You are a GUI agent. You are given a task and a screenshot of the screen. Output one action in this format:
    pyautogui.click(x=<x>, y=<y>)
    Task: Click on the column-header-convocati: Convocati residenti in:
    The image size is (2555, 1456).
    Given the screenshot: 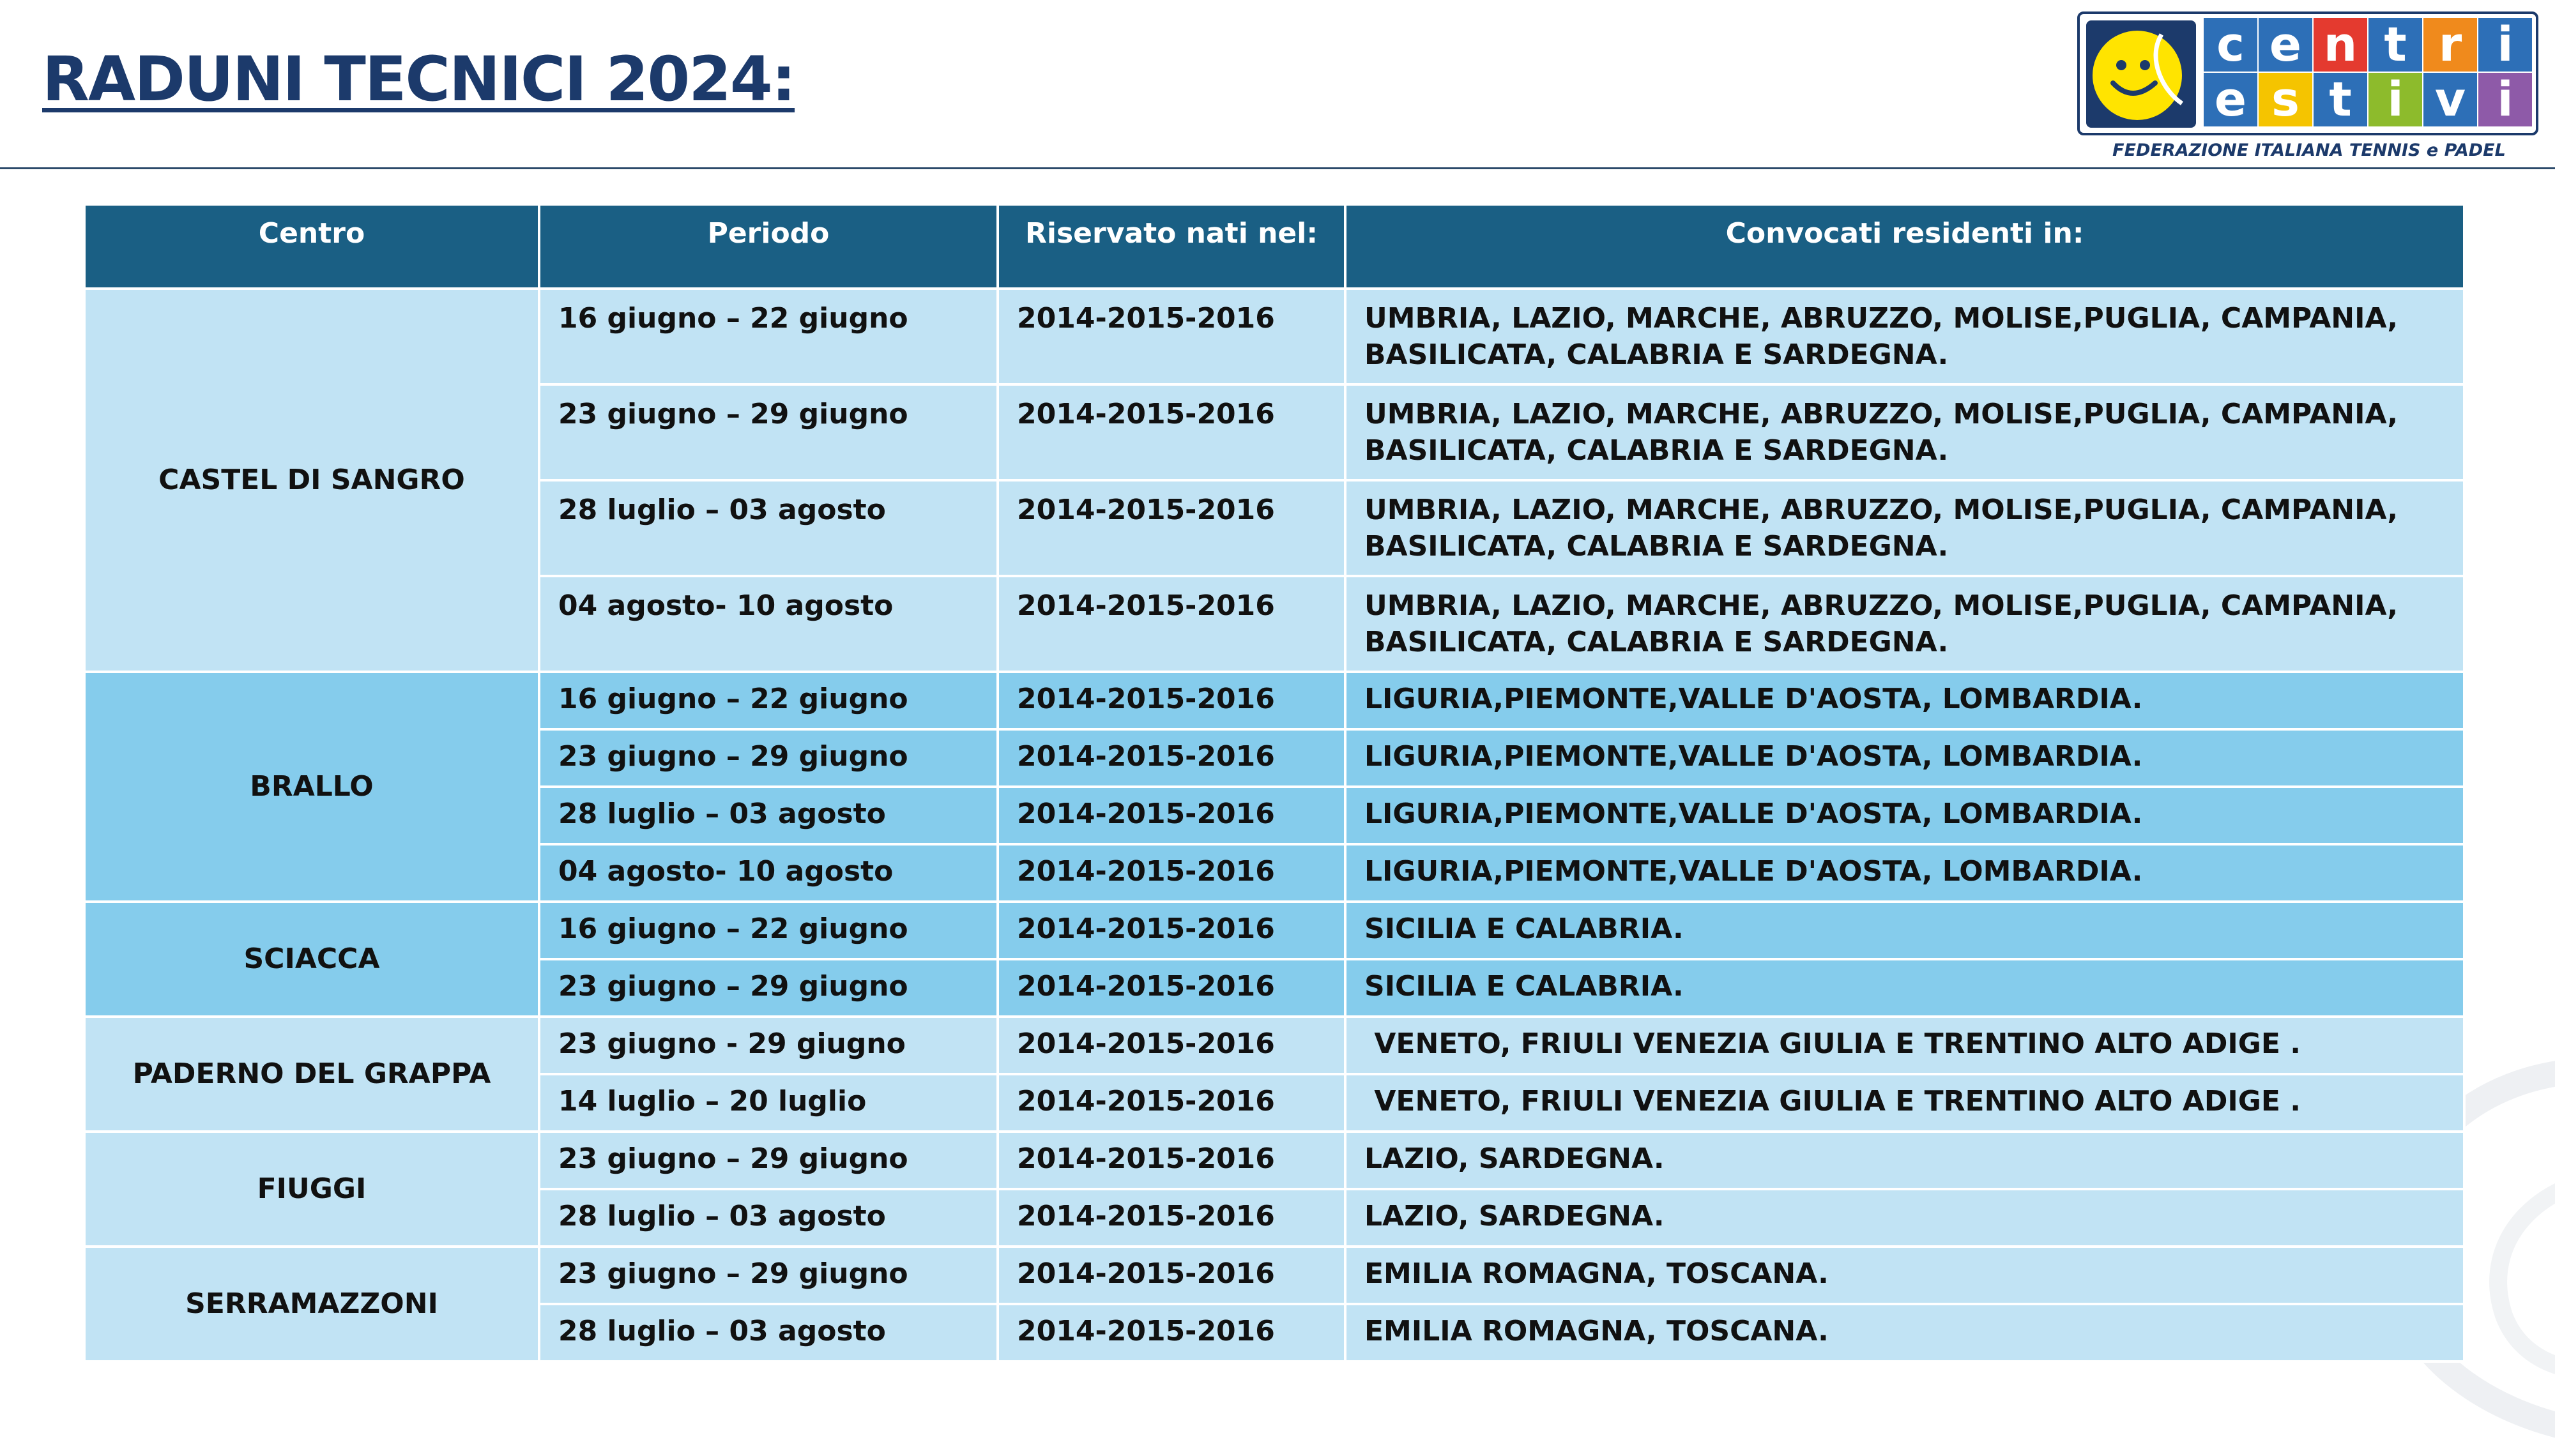 What is the action you would take?
    pyautogui.click(x=1905, y=246)
    